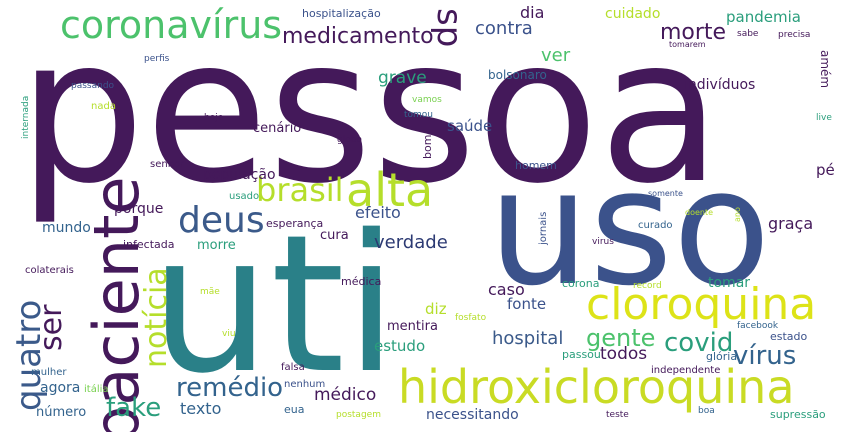 This screenshot has width=851, height=432. What do you see at coordinates (400, 346) in the screenshot?
I see `word-estudo: estudo` at bounding box center [400, 346].